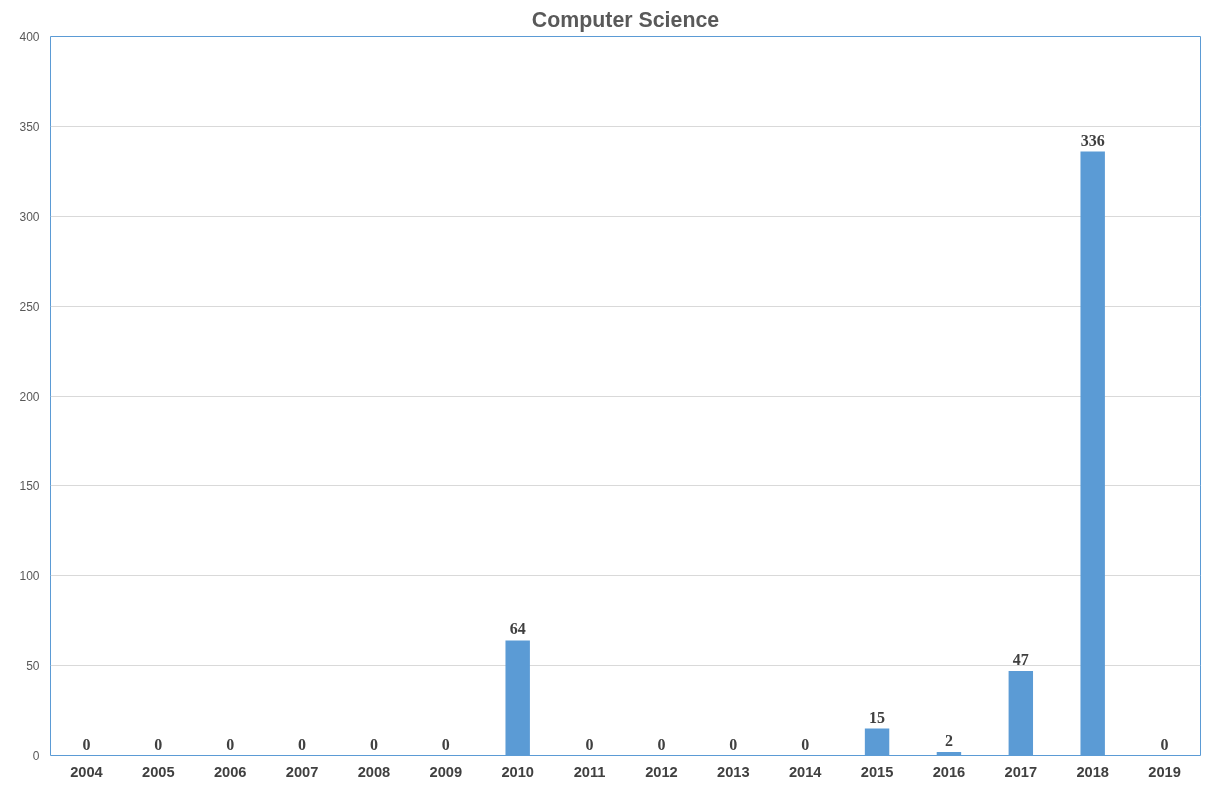  Describe the element at coordinates (29, 576) in the screenshot. I see `y-tick-label: 100` at that location.